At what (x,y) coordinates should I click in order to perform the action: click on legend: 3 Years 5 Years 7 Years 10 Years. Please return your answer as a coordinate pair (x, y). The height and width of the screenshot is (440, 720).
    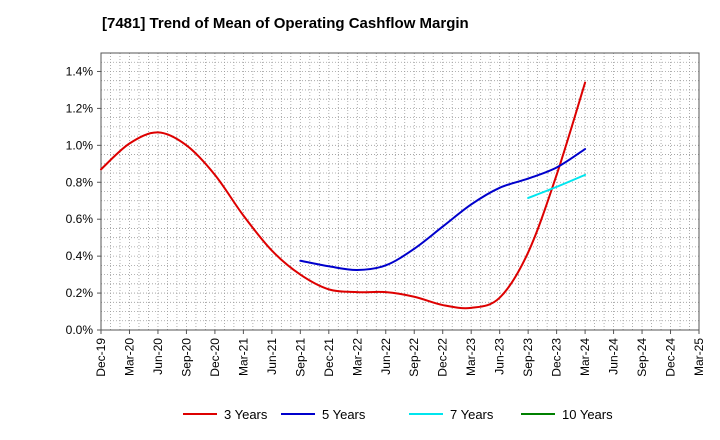
    Looking at the image, I should click on (398, 414).